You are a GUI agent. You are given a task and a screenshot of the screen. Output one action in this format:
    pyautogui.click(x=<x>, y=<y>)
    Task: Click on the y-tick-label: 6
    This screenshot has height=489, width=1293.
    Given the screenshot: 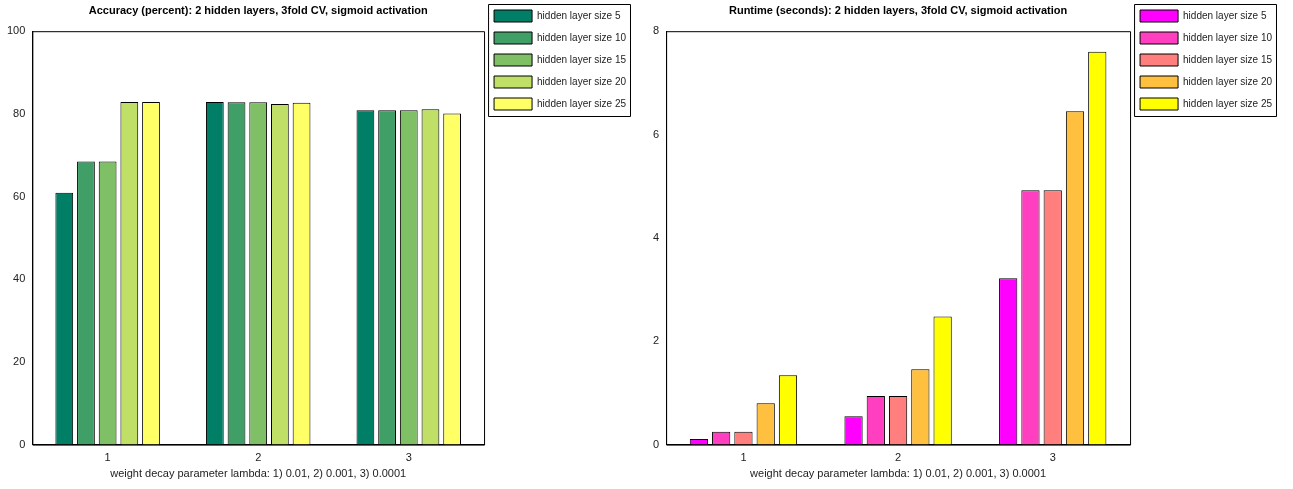 What is the action you would take?
    pyautogui.click(x=656, y=133)
    